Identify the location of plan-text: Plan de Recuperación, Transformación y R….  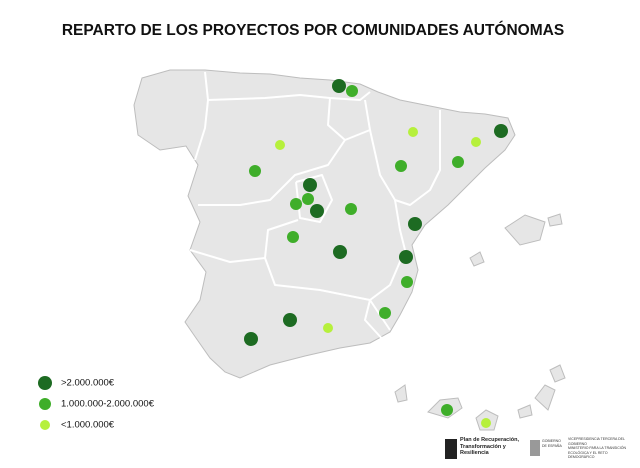
(489, 446).